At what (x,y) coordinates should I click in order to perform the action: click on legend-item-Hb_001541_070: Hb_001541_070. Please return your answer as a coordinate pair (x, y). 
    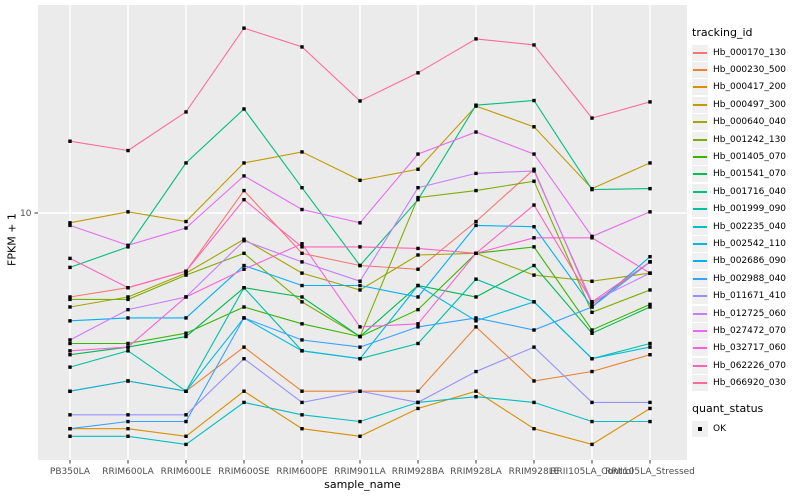
    Looking at the image, I should click on (746, 174).